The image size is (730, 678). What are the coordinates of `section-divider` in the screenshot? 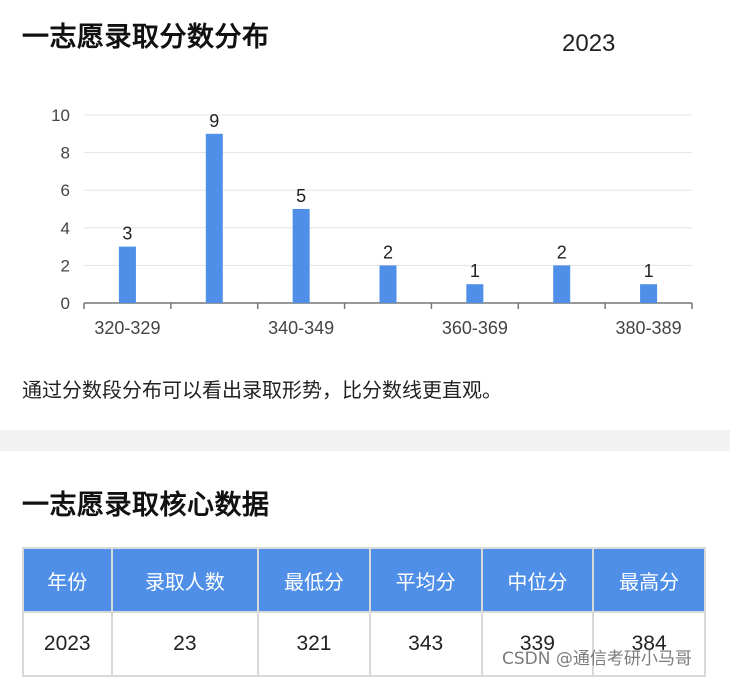 It's located at (365, 440).